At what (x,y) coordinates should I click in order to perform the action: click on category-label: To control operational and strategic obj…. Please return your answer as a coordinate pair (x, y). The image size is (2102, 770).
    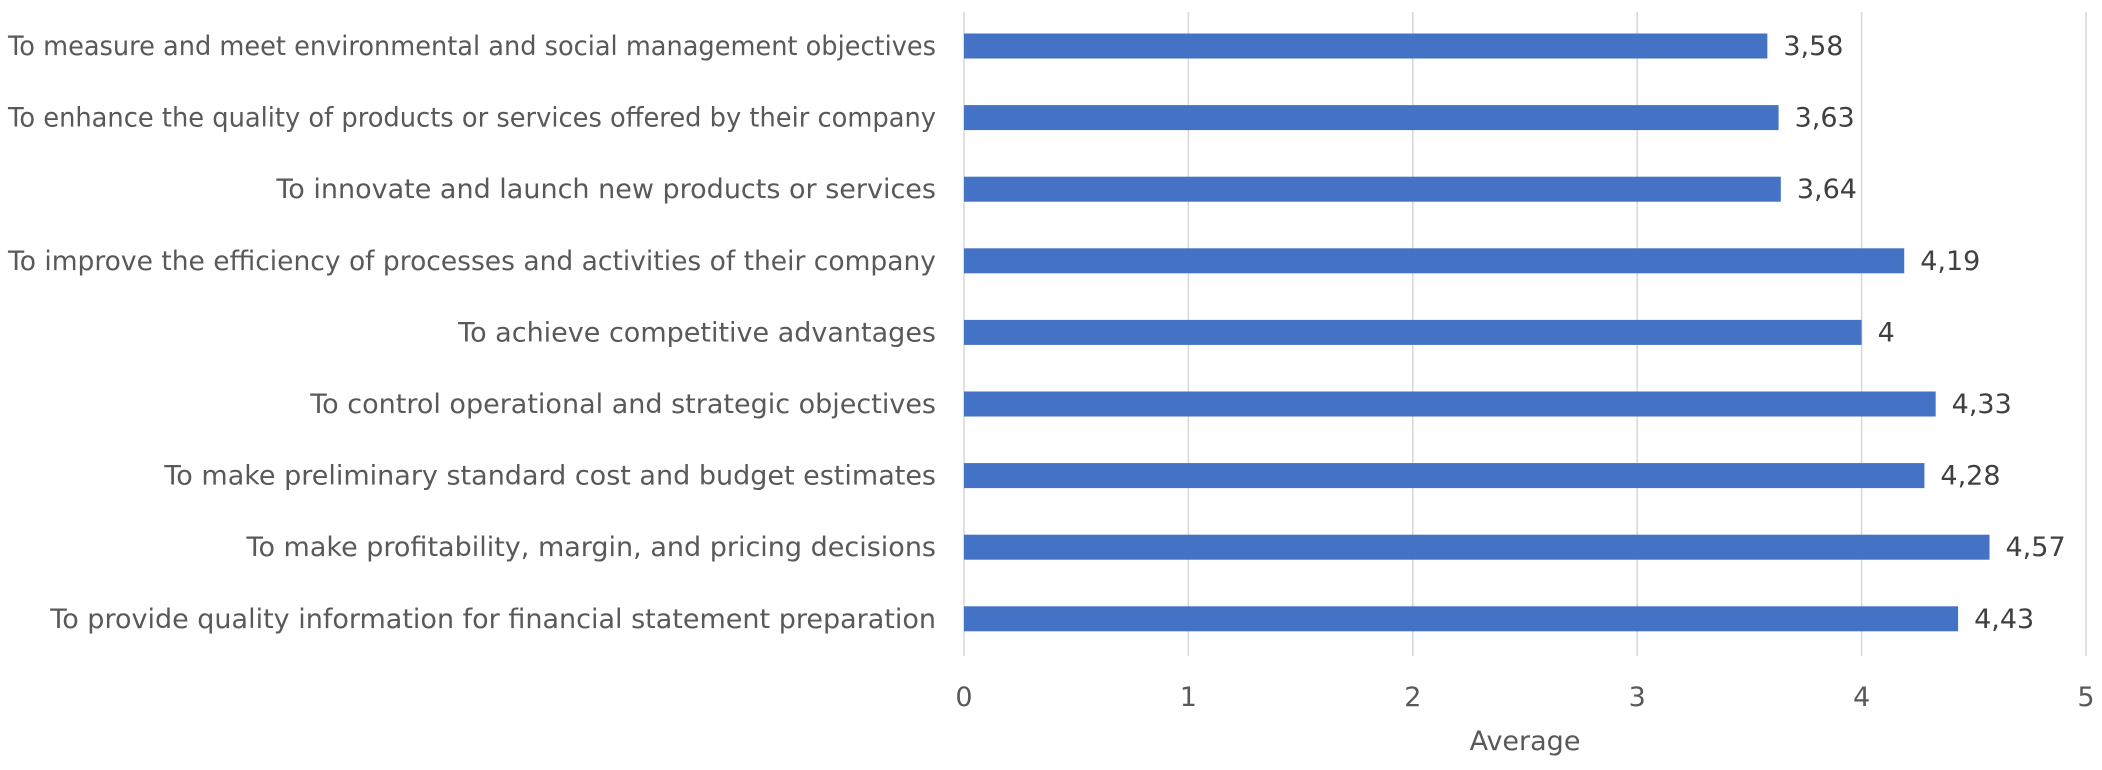
    Looking at the image, I should click on (622, 404).